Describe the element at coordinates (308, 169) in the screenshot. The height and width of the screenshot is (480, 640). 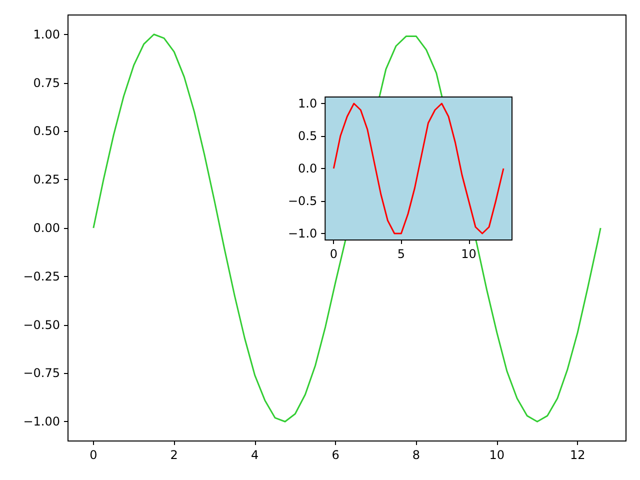
I see `y-tick-label: 0.0` at that location.